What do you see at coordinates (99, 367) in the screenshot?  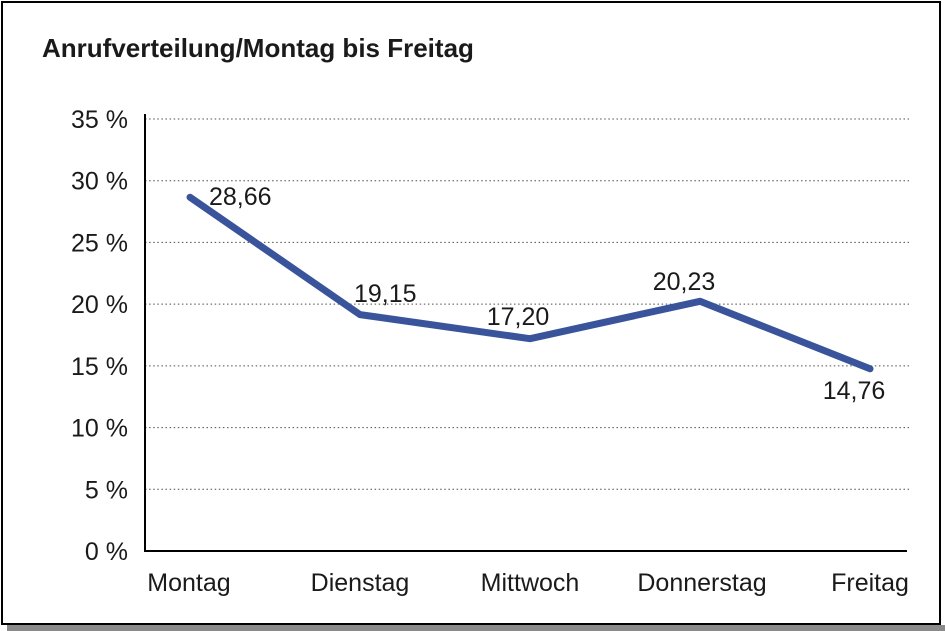 I see `y-tick-label: 15 %` at bounding box center [99, 367].